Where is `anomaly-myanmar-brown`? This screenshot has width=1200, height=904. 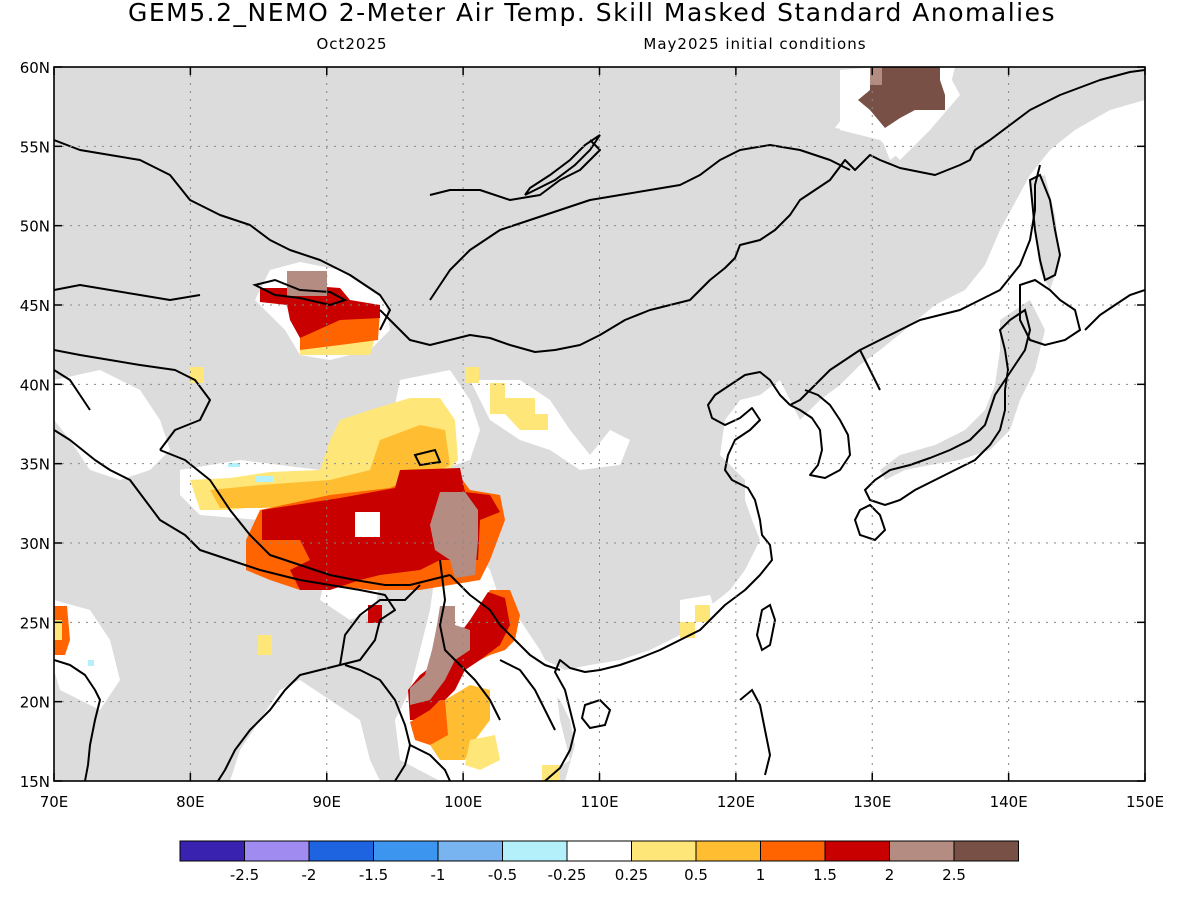
anomaly-myanmar-brown is located at coordinates (440, 655).